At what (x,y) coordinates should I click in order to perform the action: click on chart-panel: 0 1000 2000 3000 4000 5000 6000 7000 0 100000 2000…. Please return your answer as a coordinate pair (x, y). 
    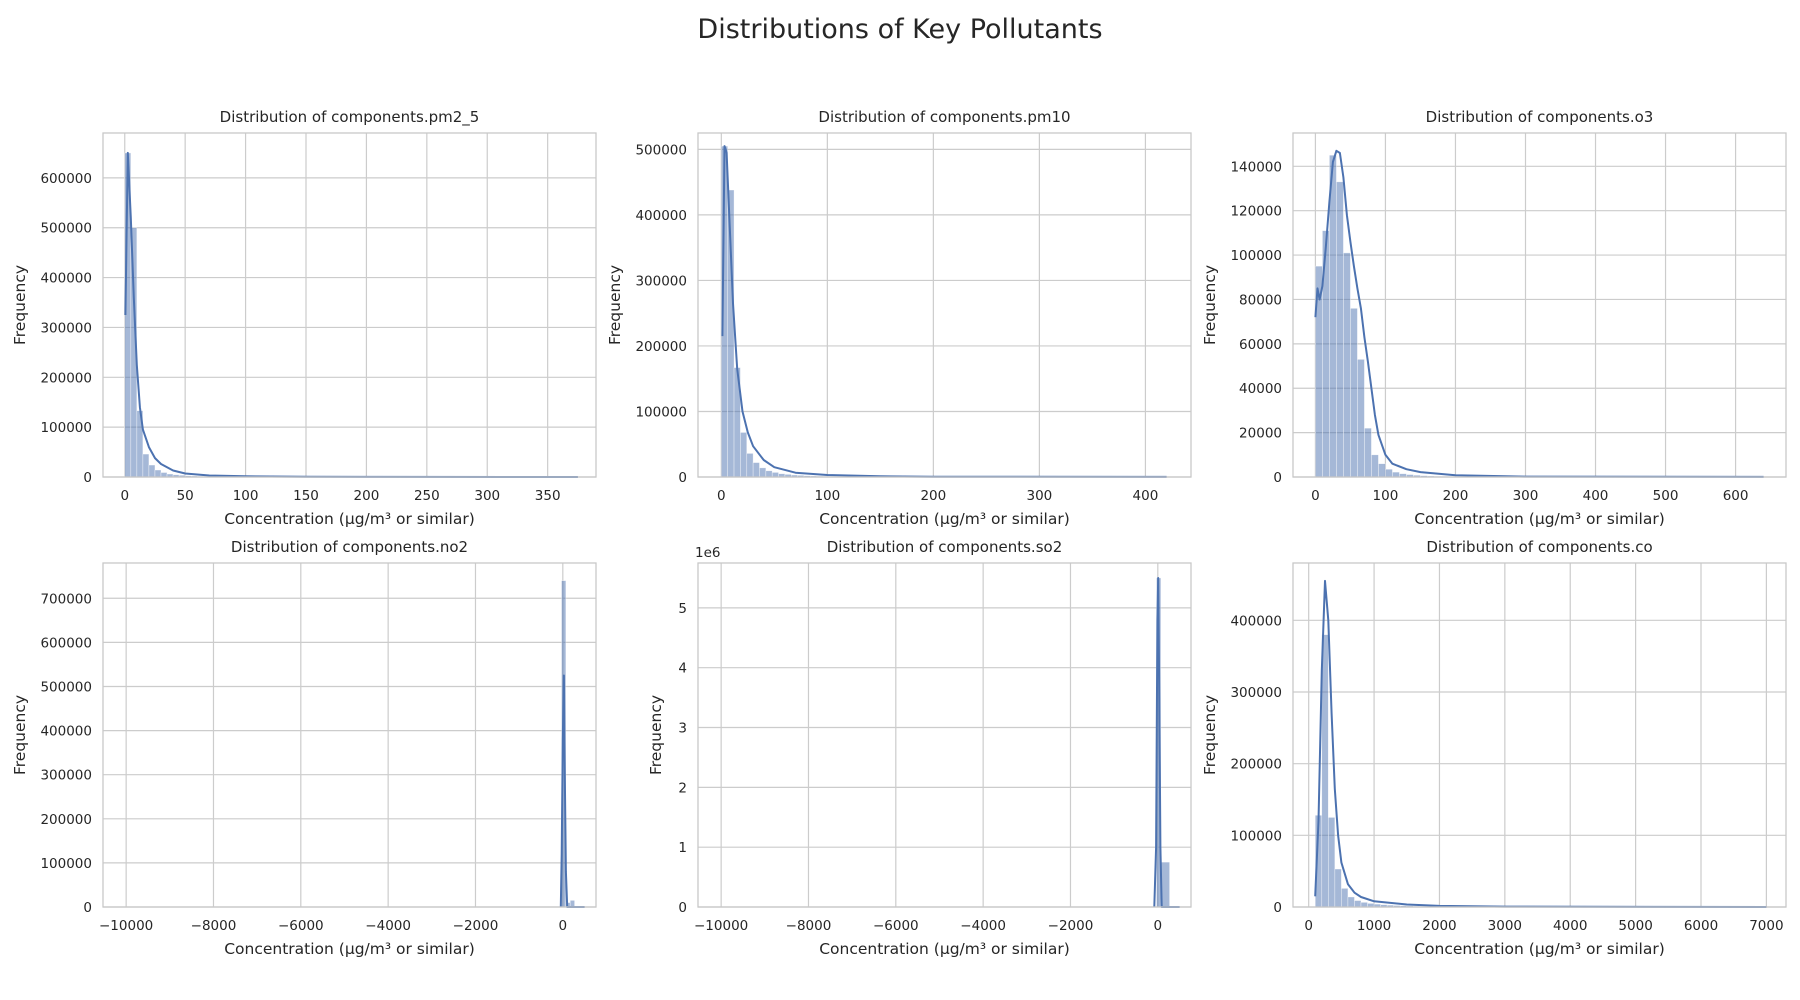
    Looking at the image, I should click on (1494, 748).